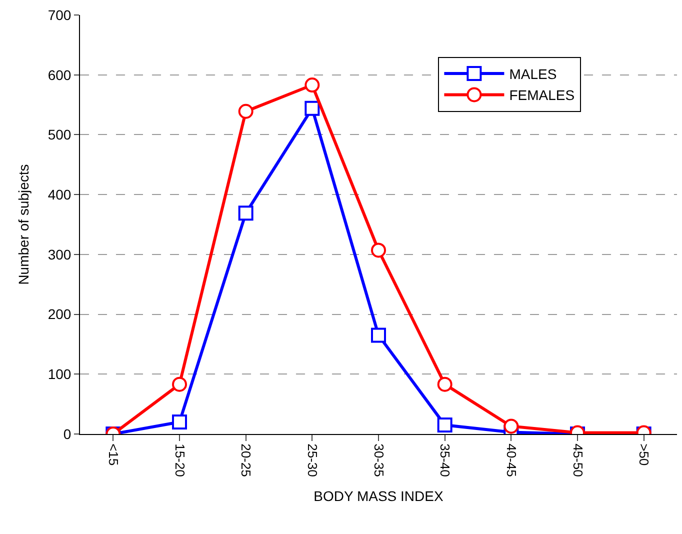 The width and height of the screenshot is (682, 534). What do you see at coordinates (511, 460) in the screenshot?
I see `x-tick-label: 40-45` at bounding box center [511, 460].